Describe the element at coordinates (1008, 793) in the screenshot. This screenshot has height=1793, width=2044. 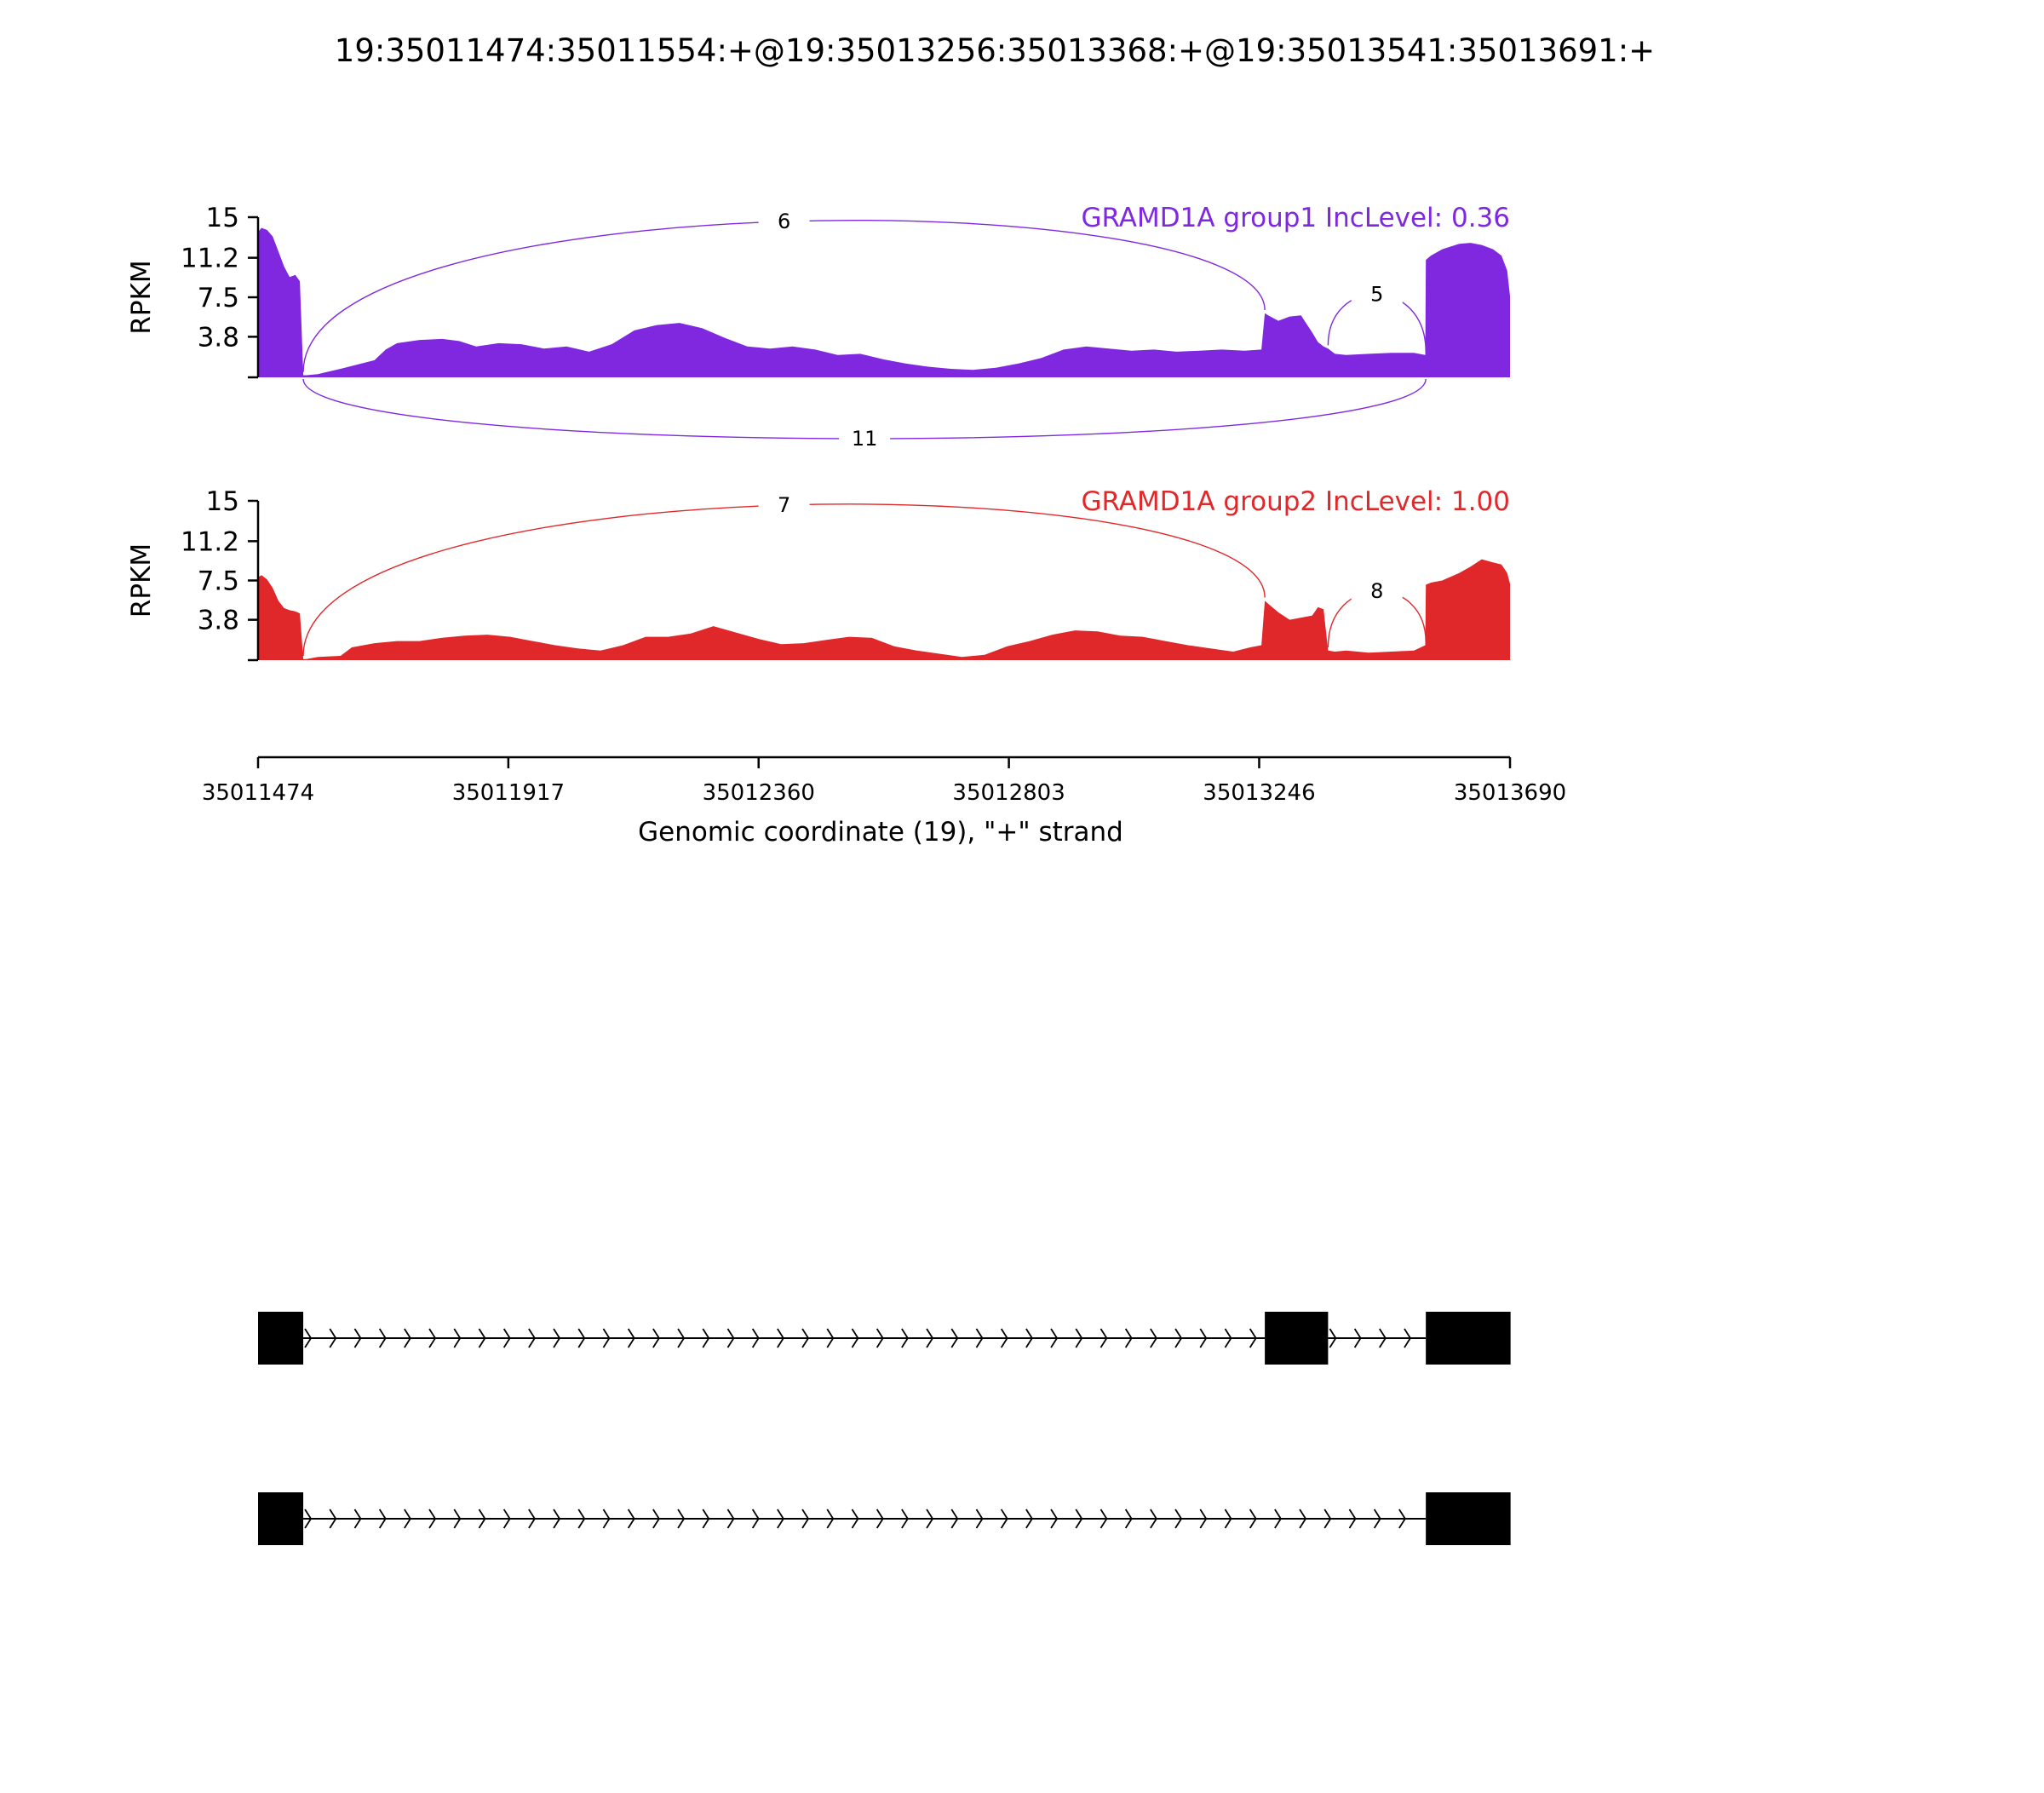
I see `x-tick-label: 35012803` at that location.